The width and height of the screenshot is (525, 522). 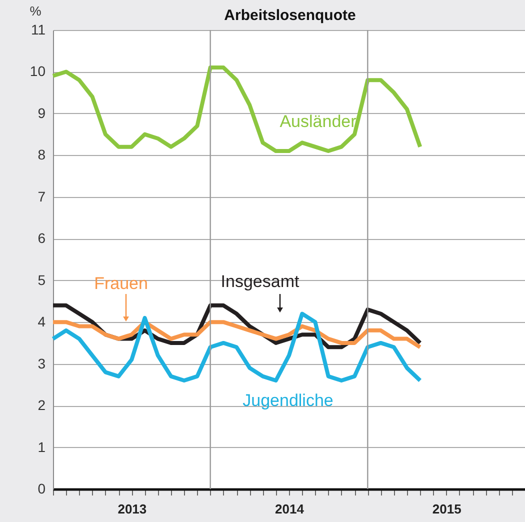 I want to click on y-tick-label: 10, so click(x=38, y=71).